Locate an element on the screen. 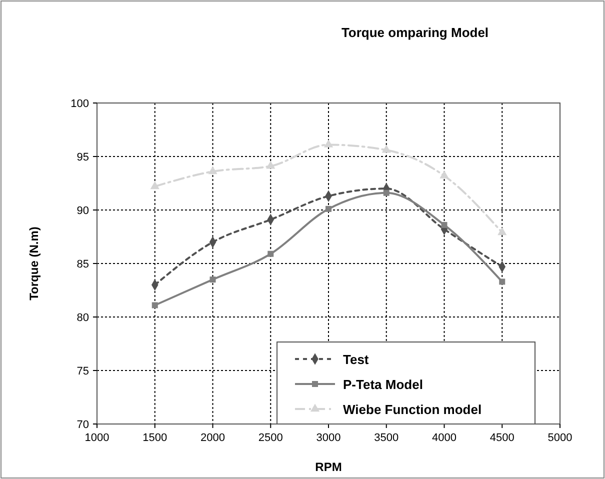  y-tick-label: 80 is located at coordinates (82, 318).